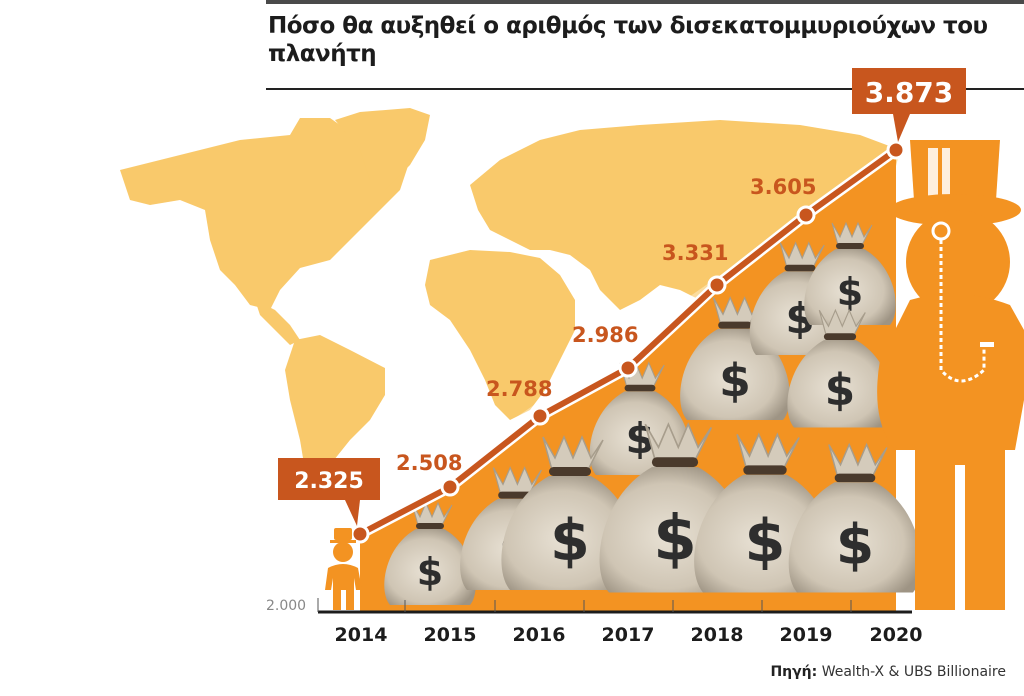 Image resolution: width=1024 pixels, height=696 pixels. What do you see at coordinates (539, 635) in the screenshot?
I see `x-label-2016: 2016` at bounding box center [539, 635].